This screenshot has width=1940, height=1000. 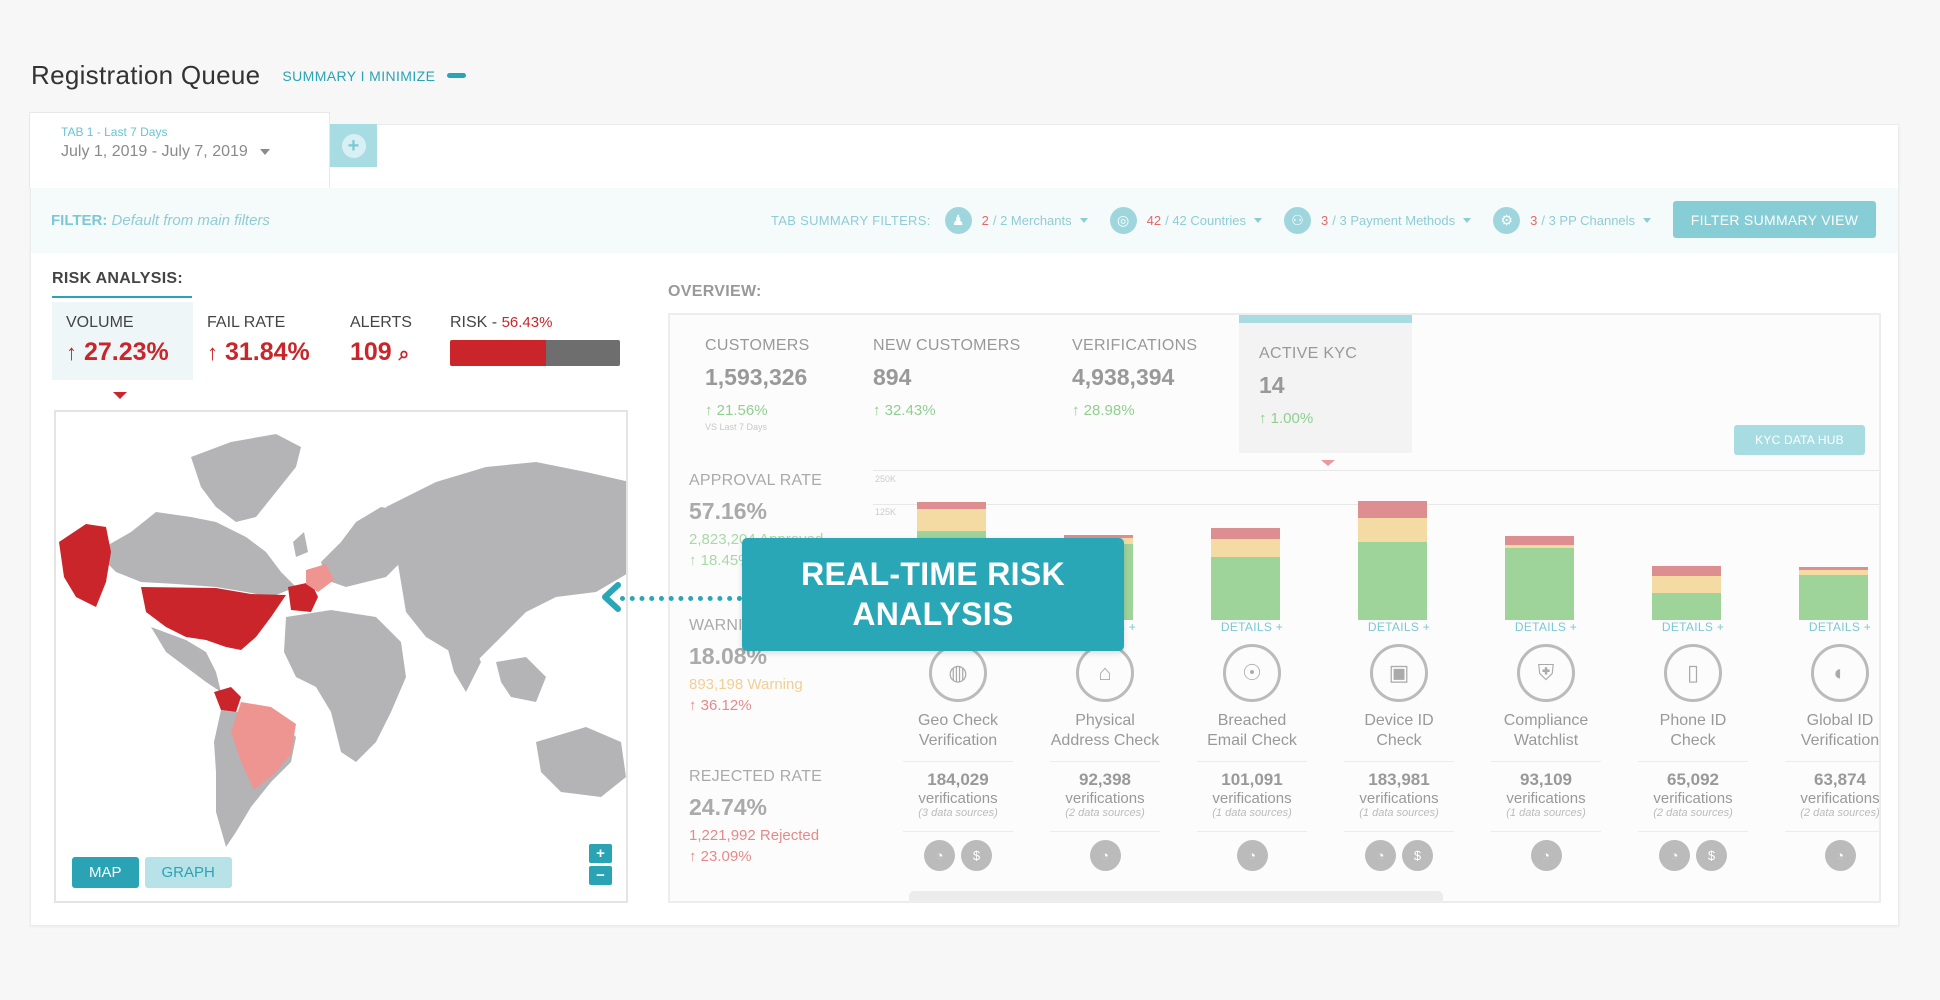 I want to click on tab-volume: VOLUME ↑ 27.23%, so click(x=122, y=341).